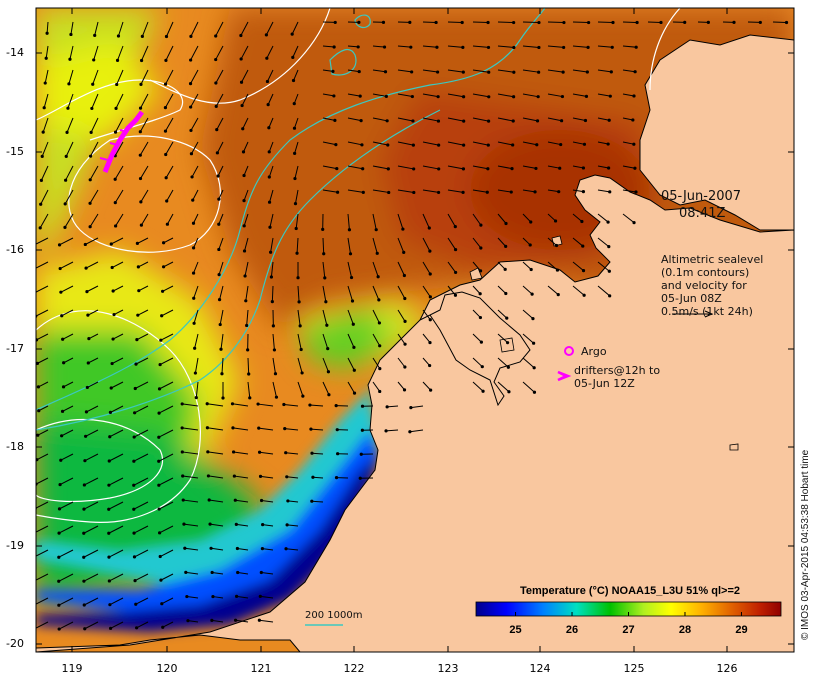 This screenshot has width=820, height=680. What do you see at coordinates (707, 311) in the screenshot?
I see `altimetry-note-line: 0.5m/s (1kt 24h)` at bounding box center [707, 311].